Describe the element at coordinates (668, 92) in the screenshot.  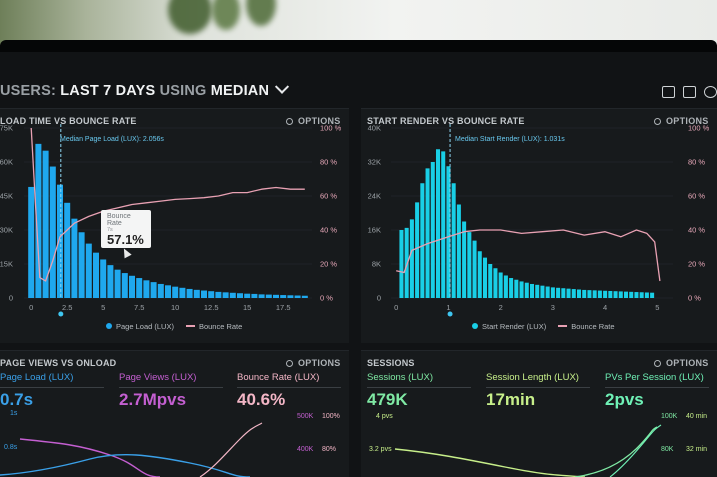
I see `monitor-icon` at that location.